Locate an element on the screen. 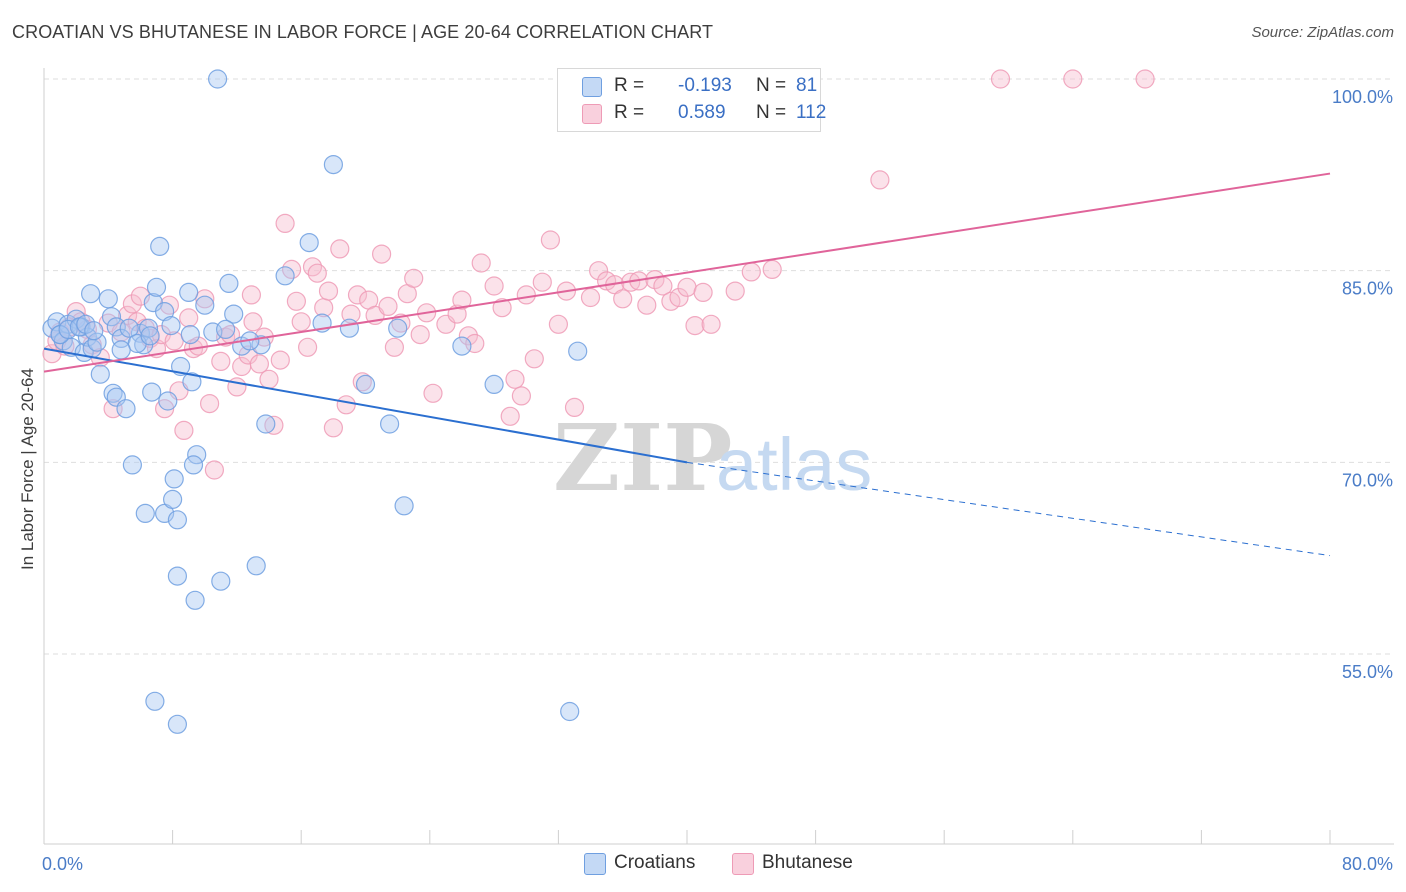  croatians-trend-projection is located at coordinates (1008, 509).